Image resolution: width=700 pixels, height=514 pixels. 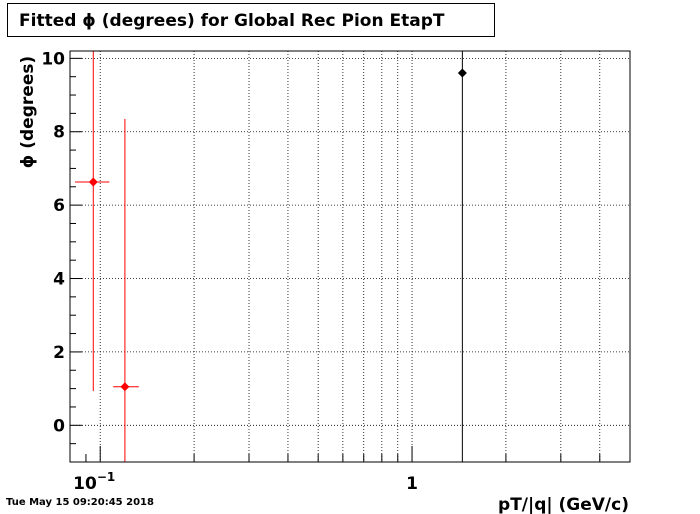 What do you see at coordinates (59, 133) in the screenshot?
I see `y-tick-label: 8` at bounding box center [59, 133].